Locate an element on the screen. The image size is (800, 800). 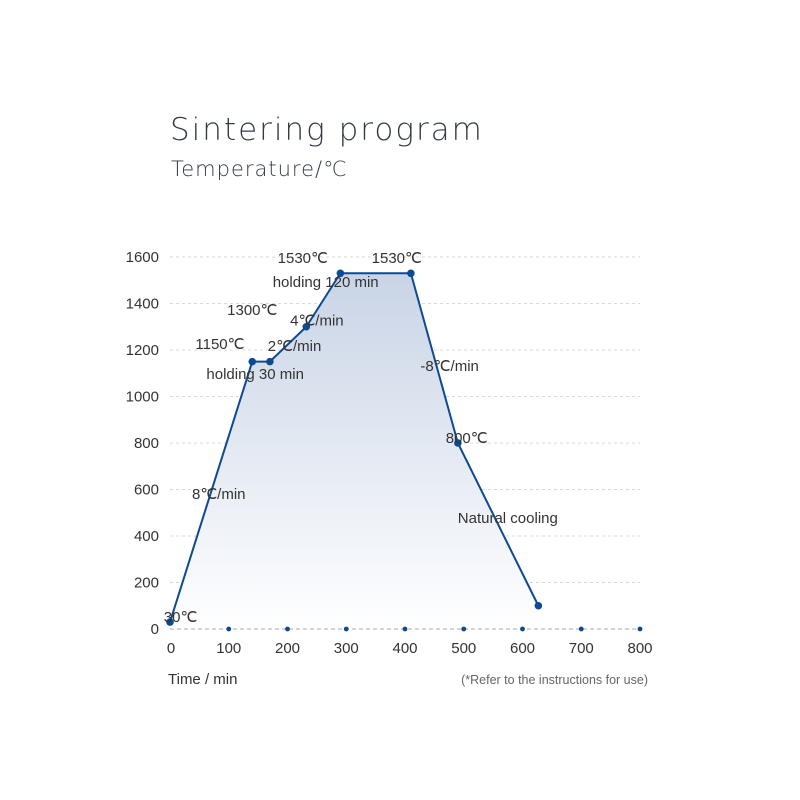
x-tick-label: 300 is located at coordinates (346, 648).